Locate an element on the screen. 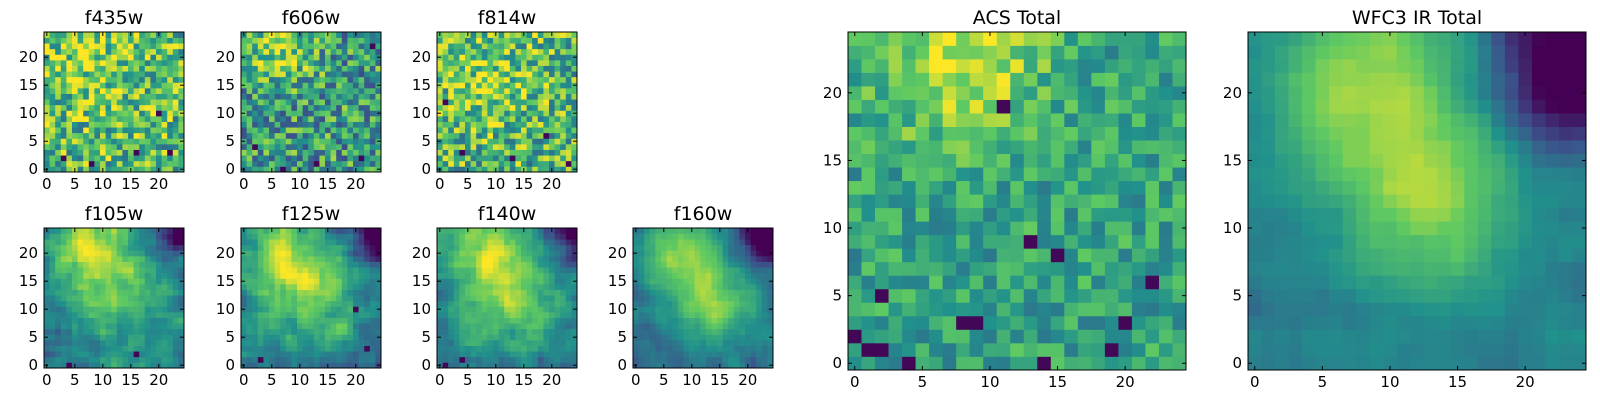  x-tick-label: 5 is located at coordinates (468, 380).